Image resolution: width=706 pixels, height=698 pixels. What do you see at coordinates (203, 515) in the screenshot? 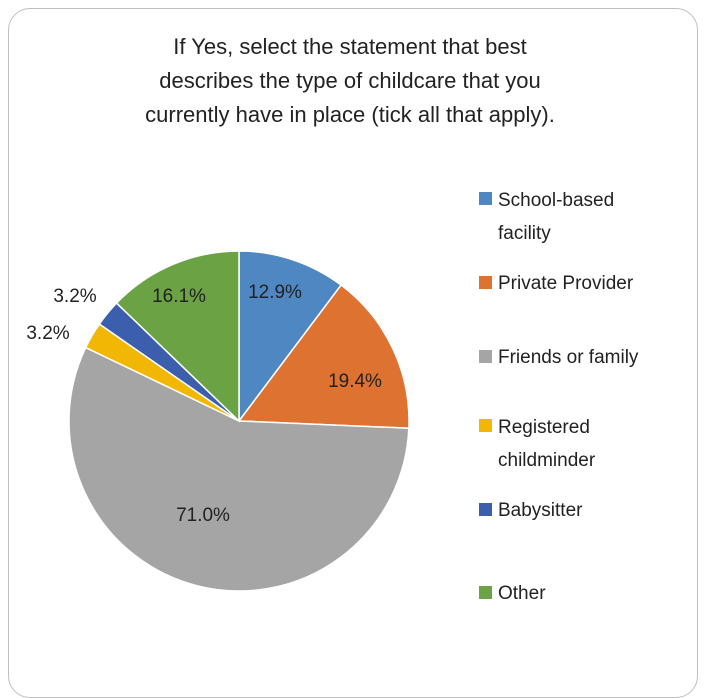
I see `data-label-friends-or-family: 71.0%` at bounding box center [203, 515].